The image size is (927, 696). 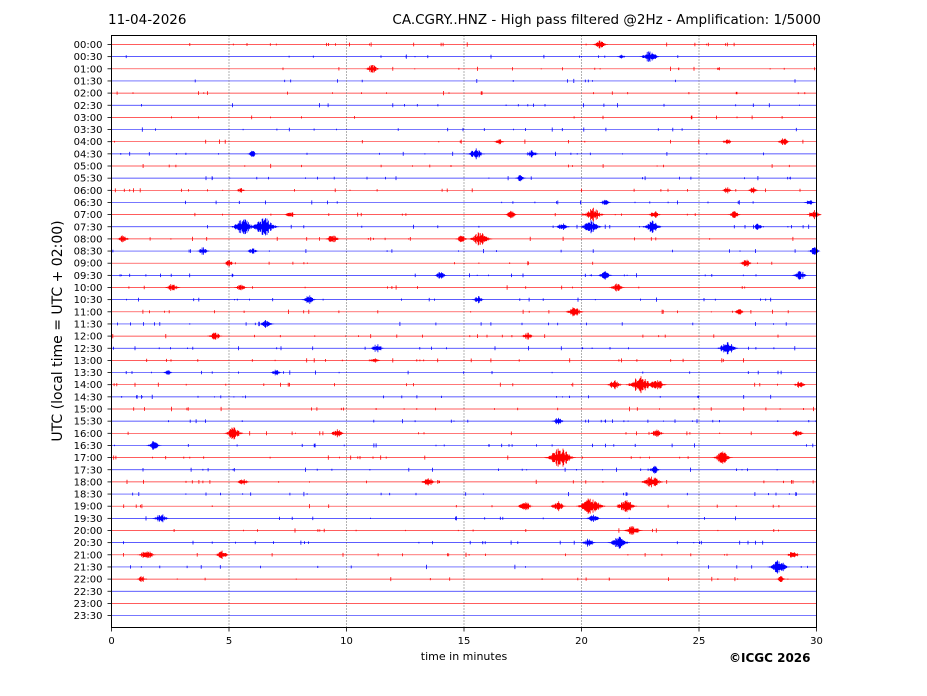 What do you see at coordinates (88, 385) in the screenshot?
I see `y-tick-label: 14:00` at bounding box center [88, 385].